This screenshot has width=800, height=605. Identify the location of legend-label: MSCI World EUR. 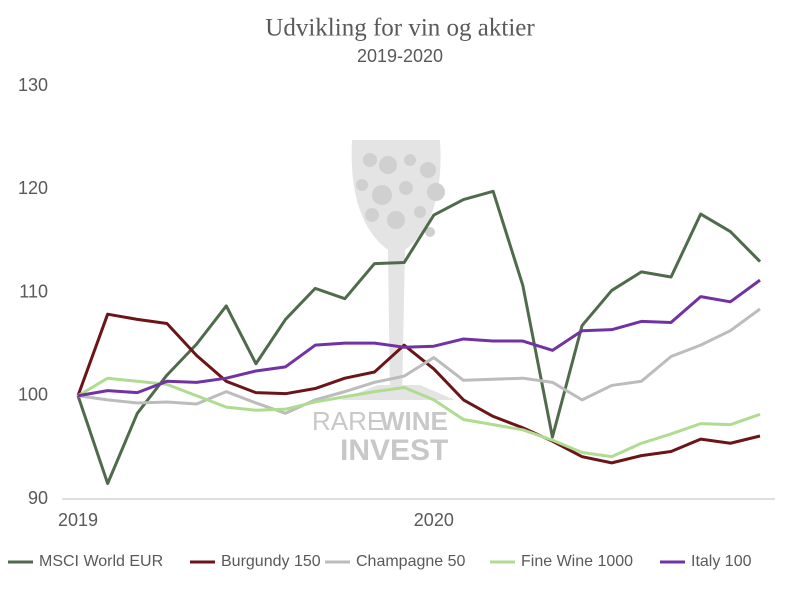
(101, 561).